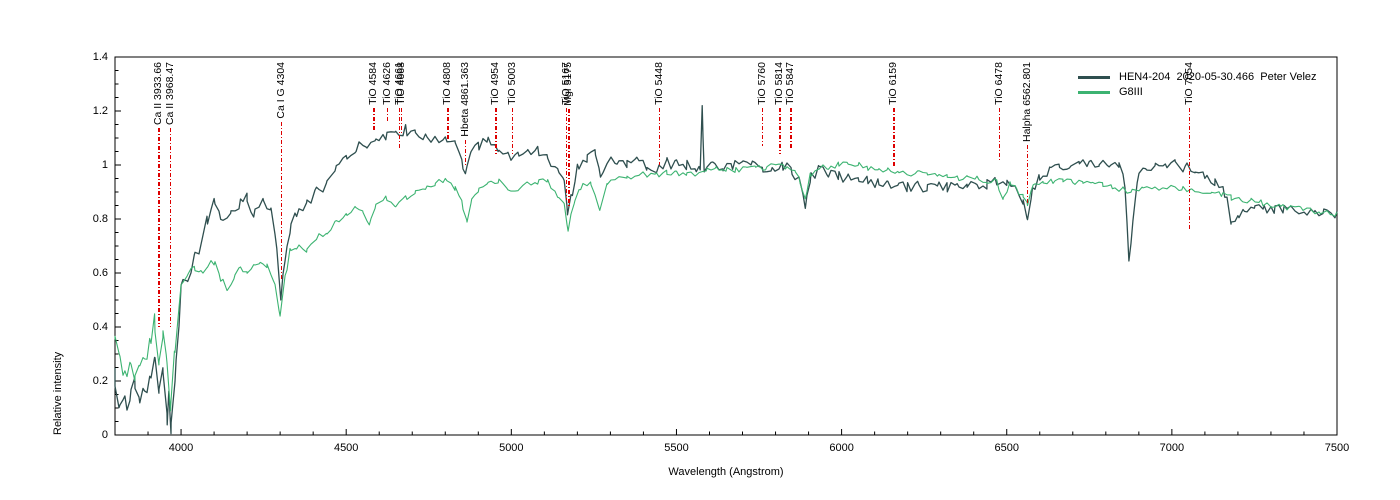  Describe the element at coordinates (104, 435) in the screenshot. I see `y-tick-label: 0` at that location.